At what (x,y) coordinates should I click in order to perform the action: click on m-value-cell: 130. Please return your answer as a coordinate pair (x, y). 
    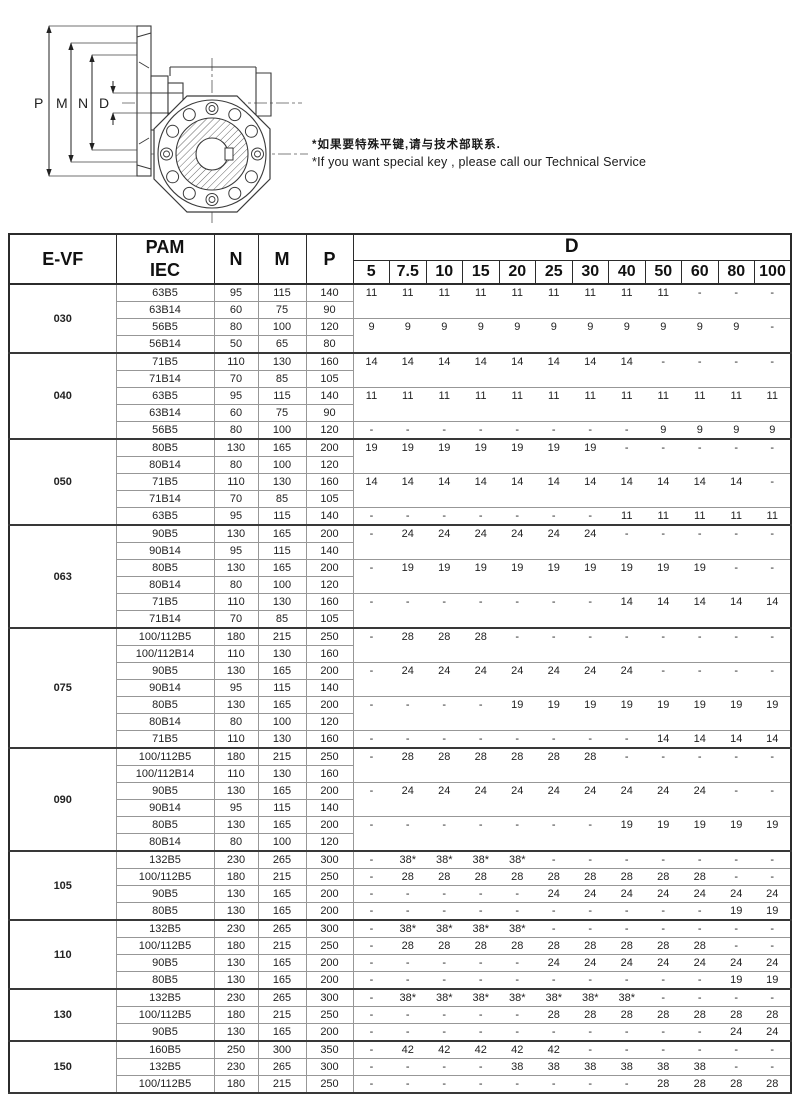
    Looking at the image, I should click on (282, 654).